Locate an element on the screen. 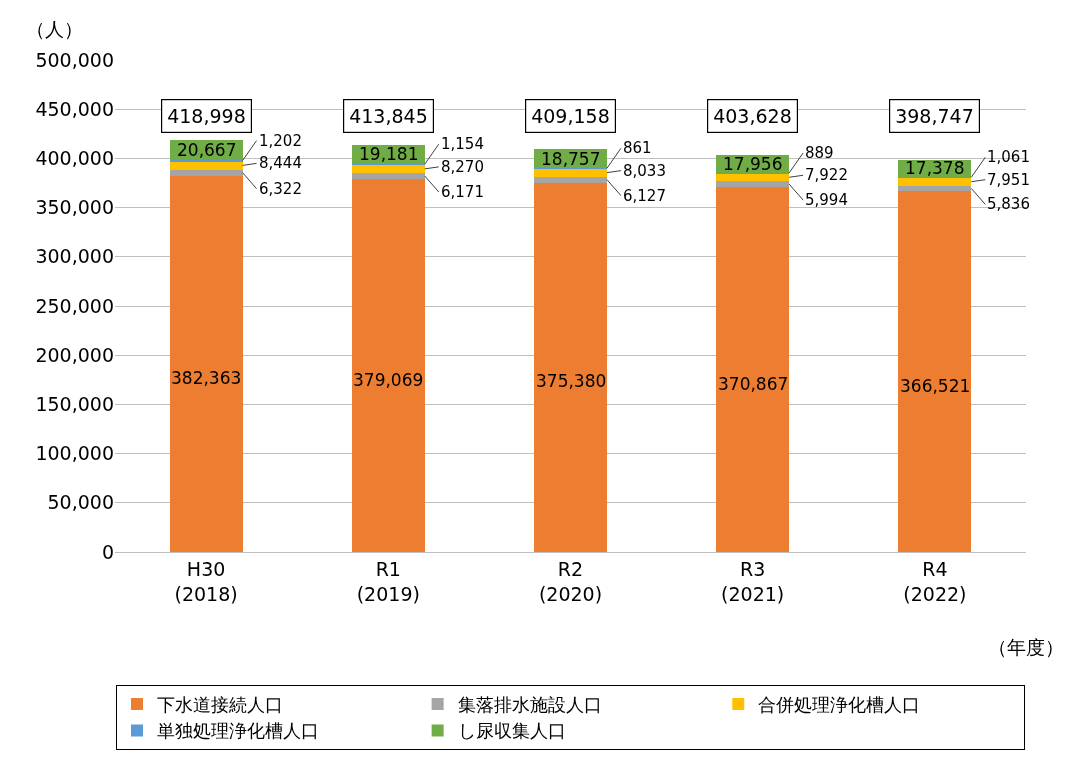 The height and width of the screenshot is (762, 1066). legend-label: 集落排水施設人口 is located at coordinates (529, 705).